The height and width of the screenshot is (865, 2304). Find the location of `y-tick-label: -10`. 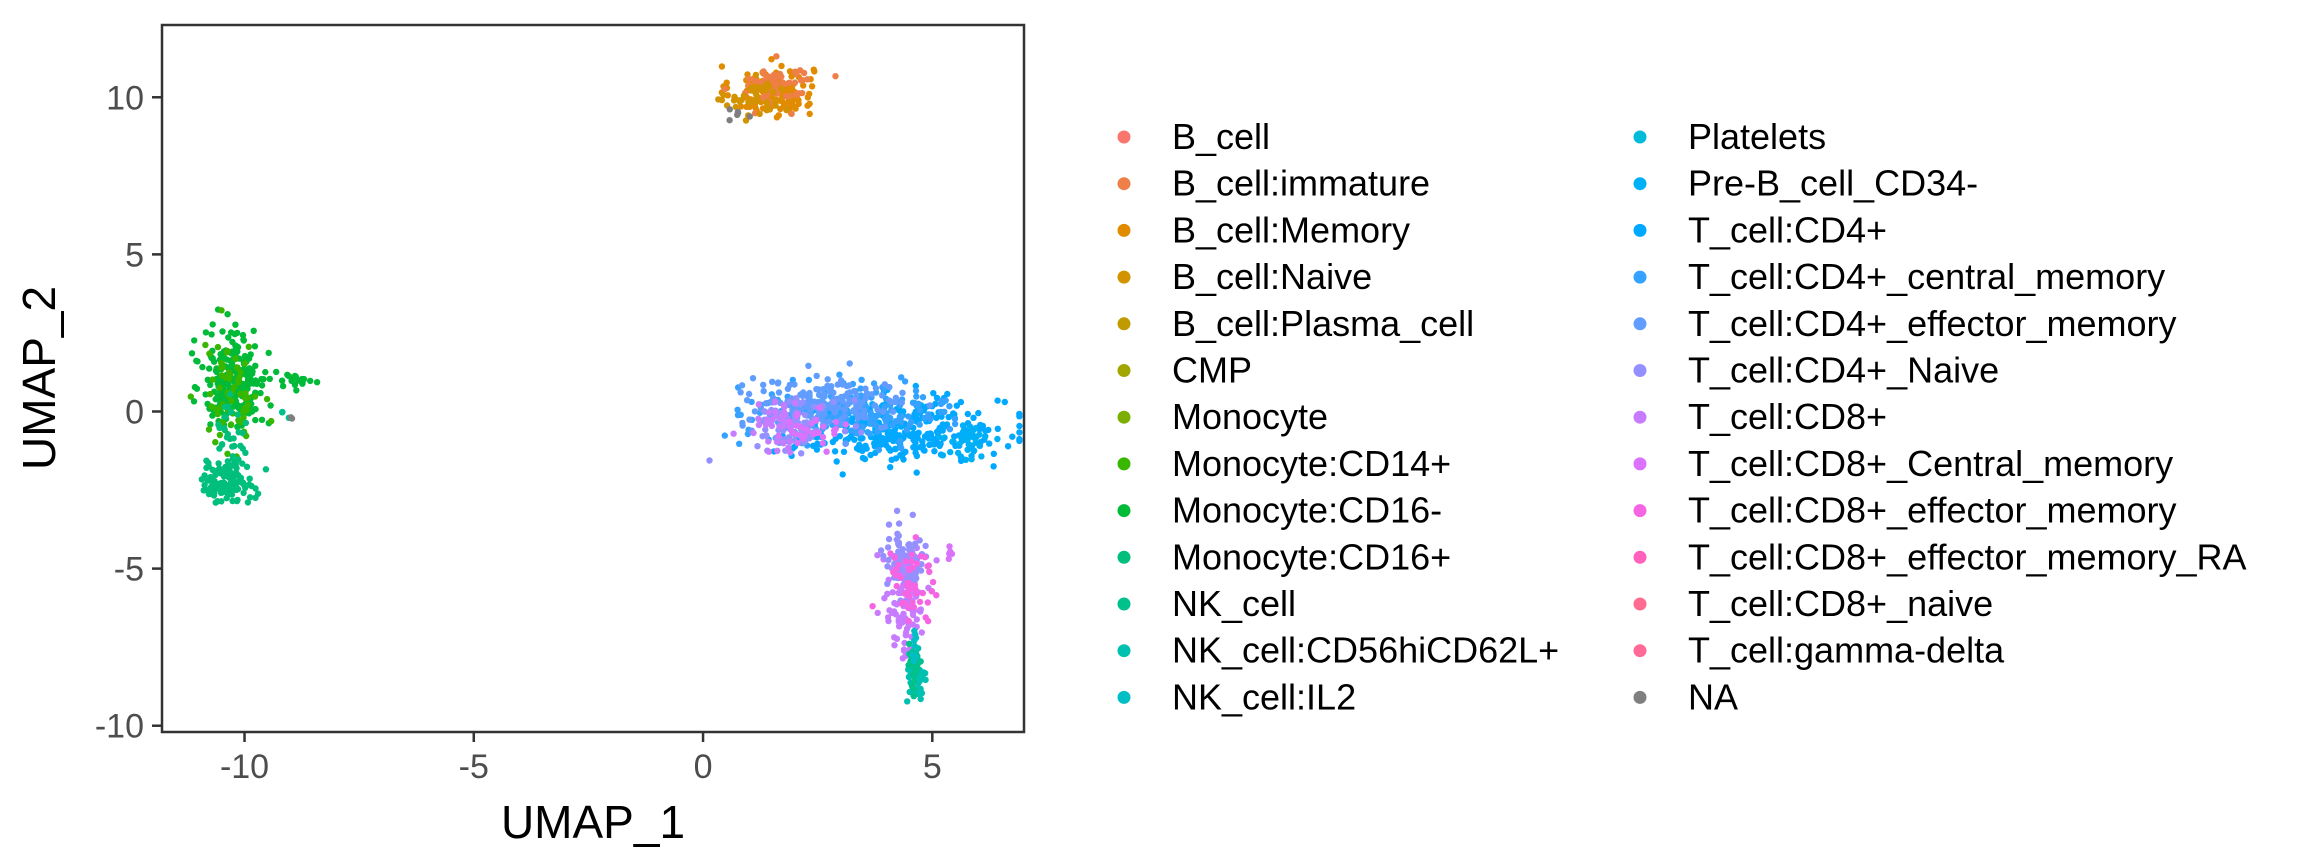

y-tick-label: -10 is located at coordinates (119, 727).